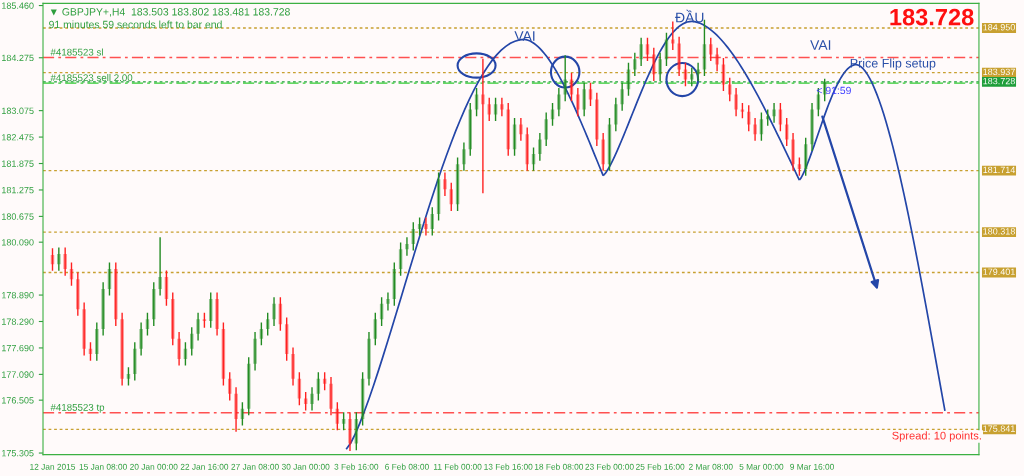 The image size is (1024, 476). Describe the element at coordinates (18, 163) in the screenshot. I see `y-tick-label: 181.875` at that location.